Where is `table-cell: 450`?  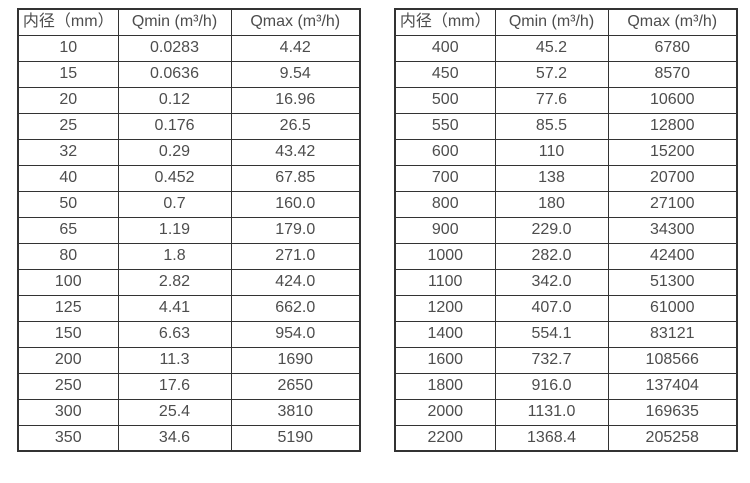 table-cell: 450 is located at coordinates (445, 74).